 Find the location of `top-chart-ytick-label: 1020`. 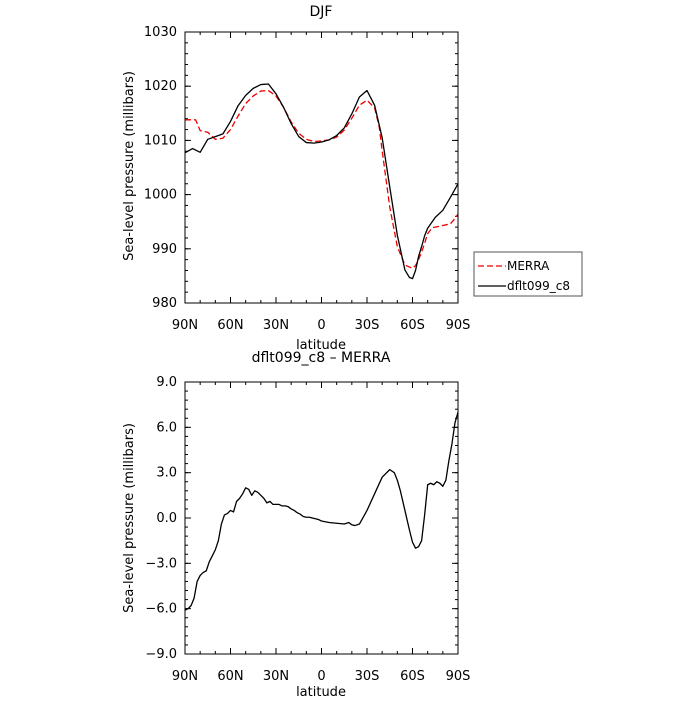

top-chart-ytick-label: 1020 is located at coordinates (160, 86).